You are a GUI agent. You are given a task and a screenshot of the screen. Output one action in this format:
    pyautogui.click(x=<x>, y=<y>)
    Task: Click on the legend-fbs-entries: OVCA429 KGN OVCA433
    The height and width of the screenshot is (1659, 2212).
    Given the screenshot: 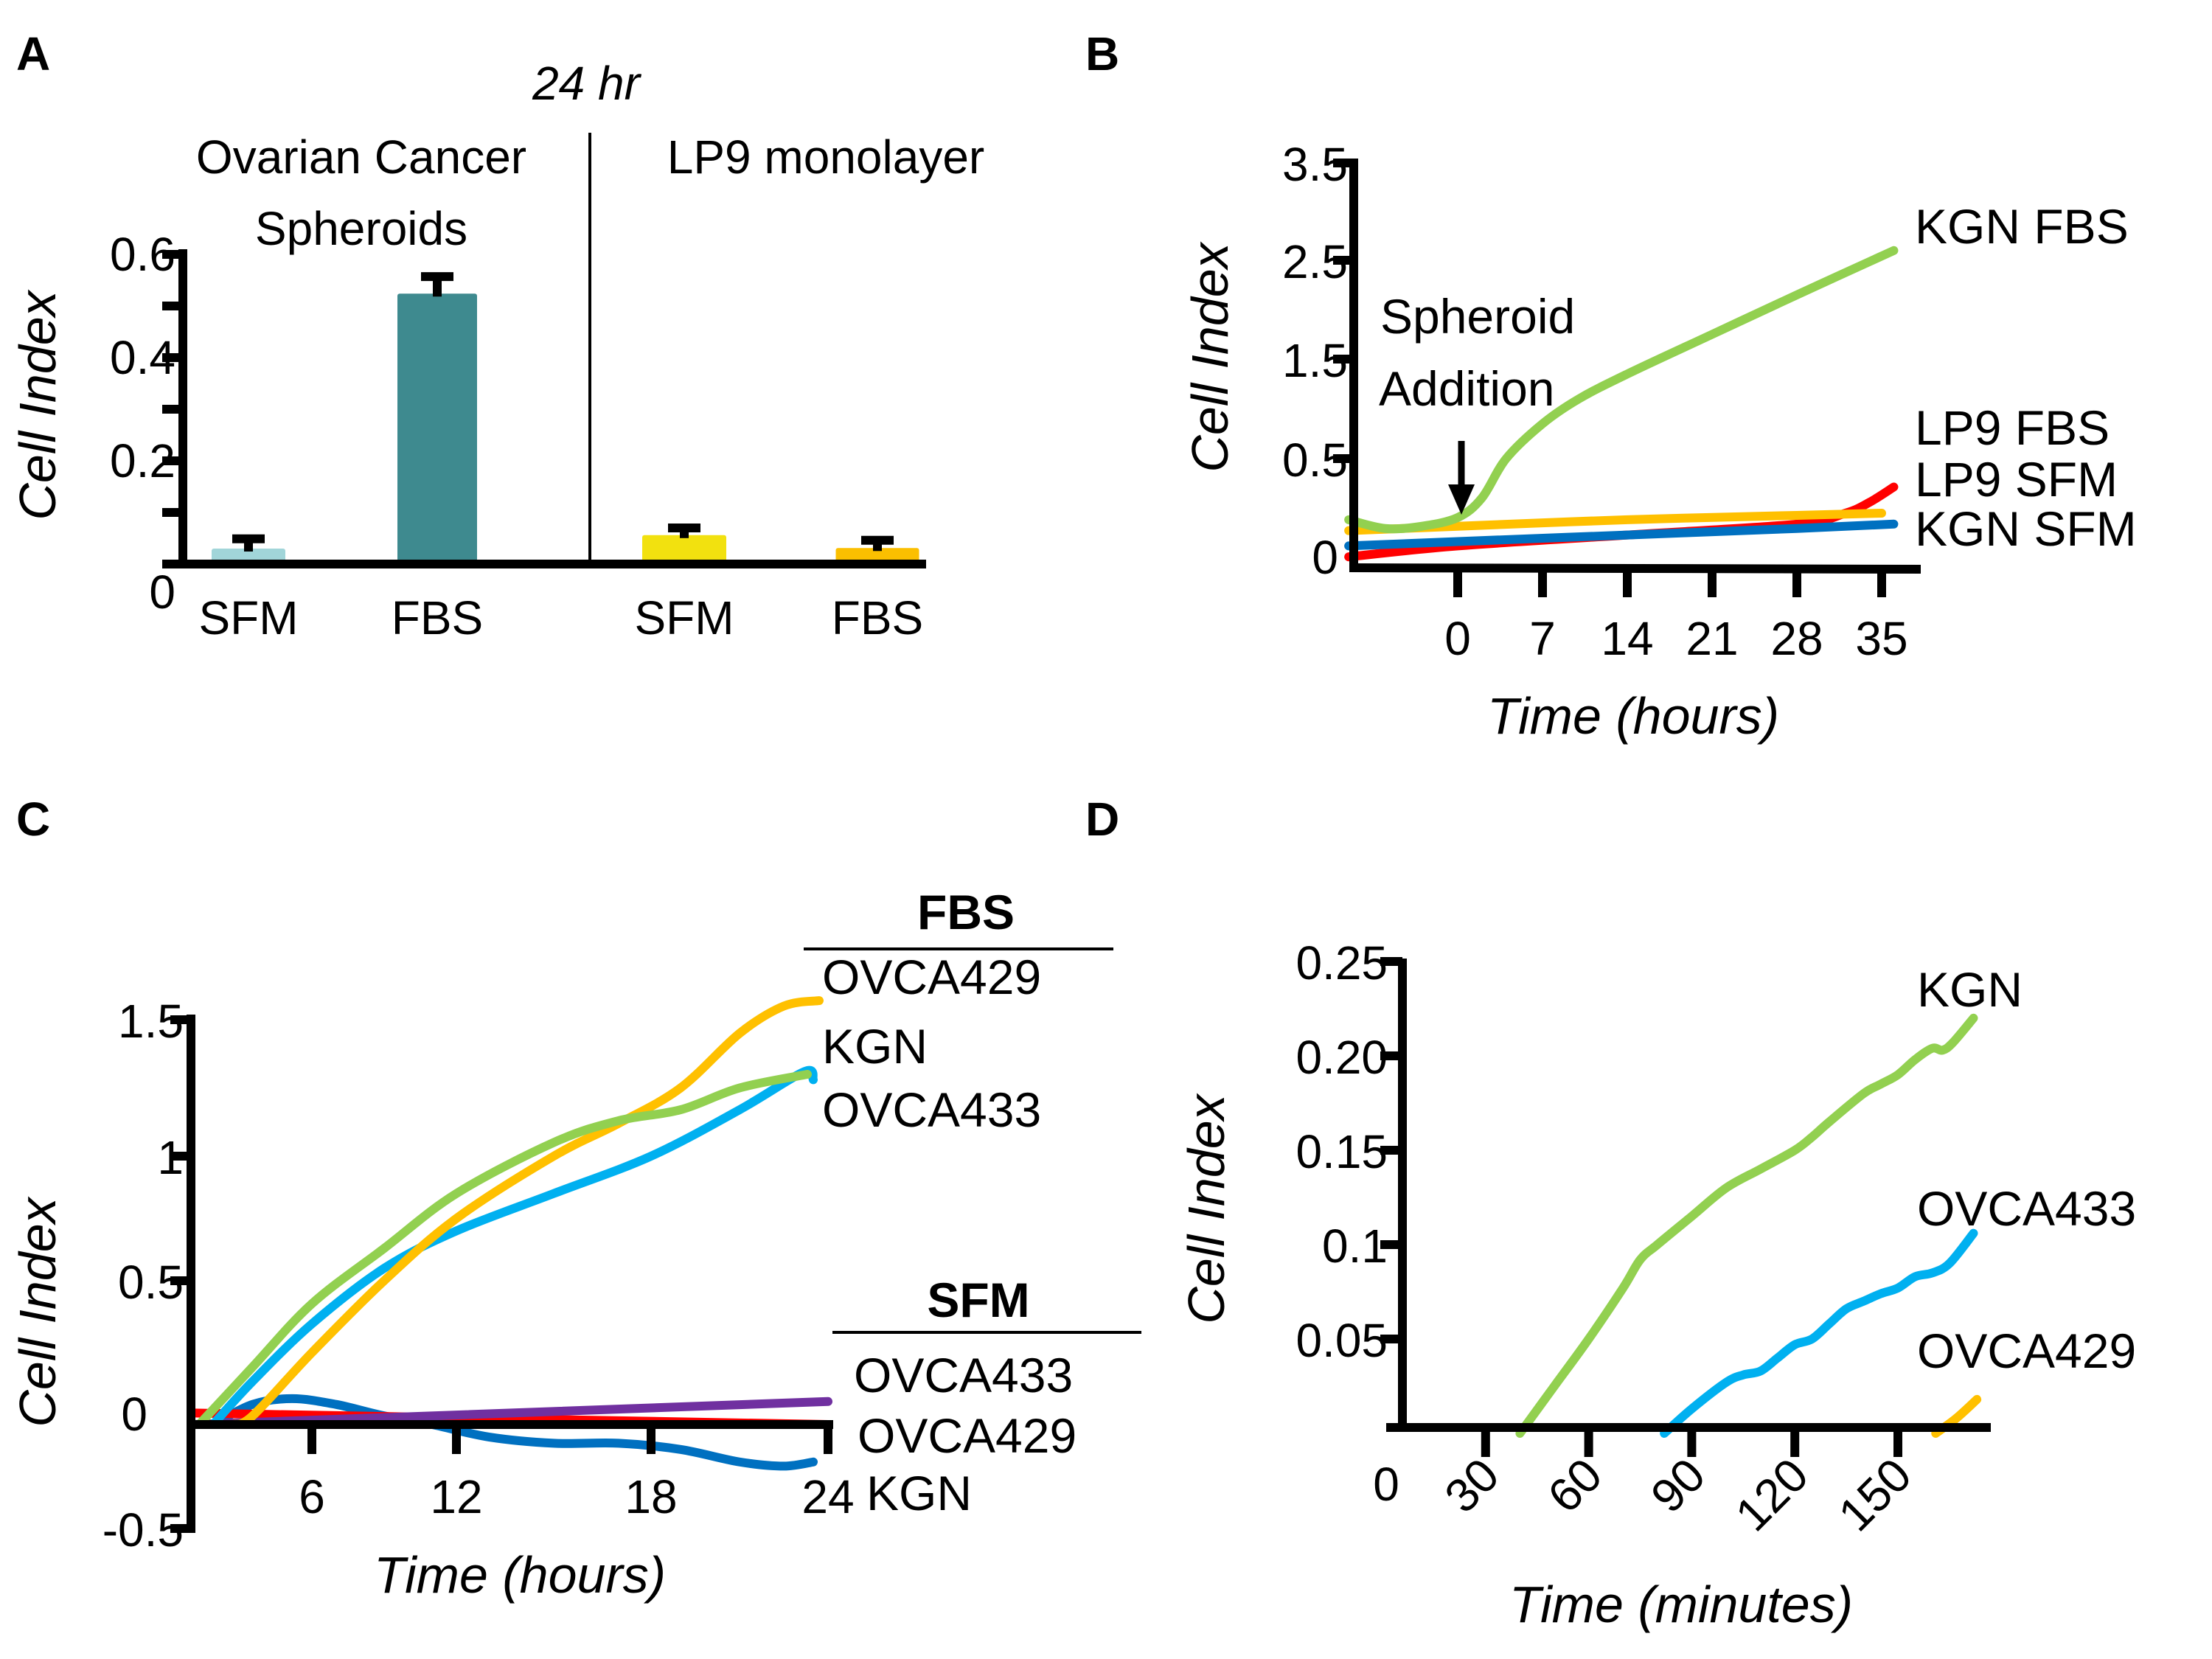 What is the action you would take?
    pyautogui.click(x=931, y=1043)
    